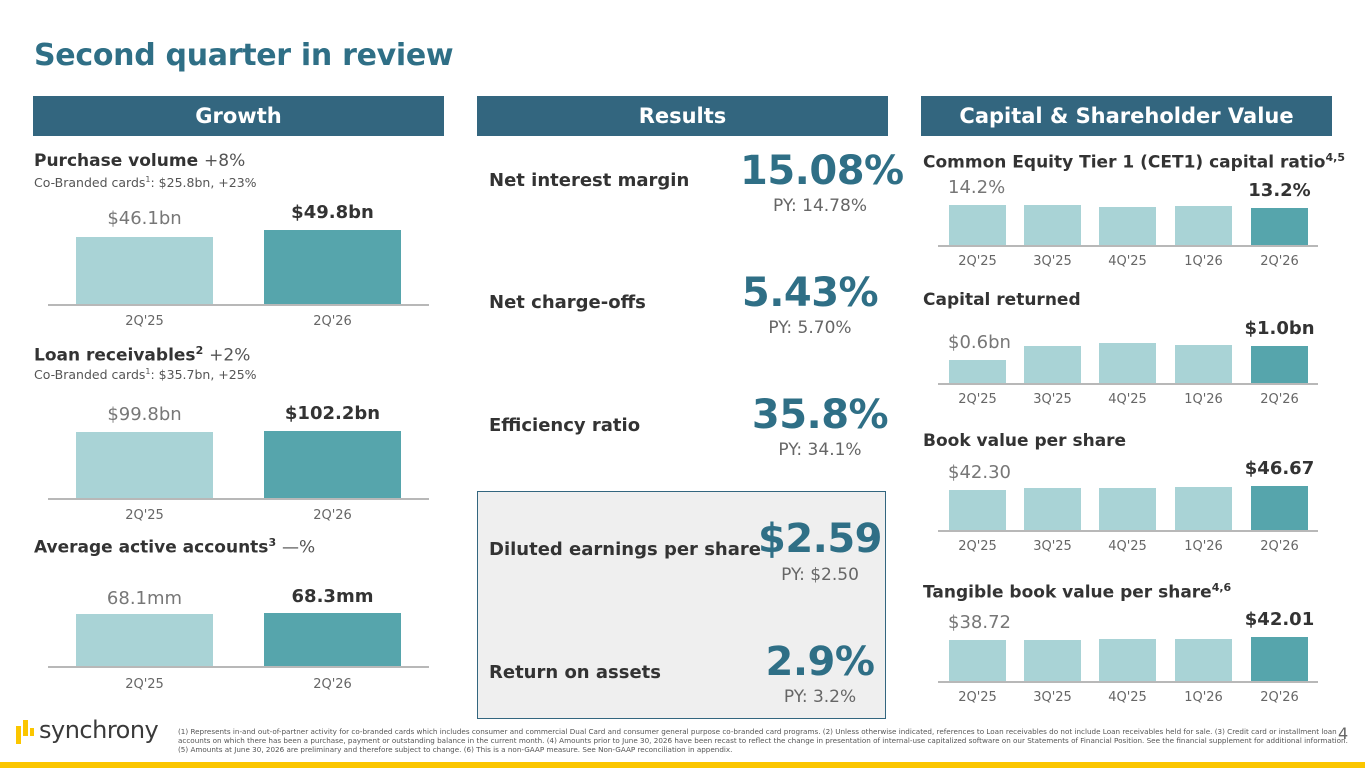 The image size is (1365, 768). I want to click on nco-value: 5.43%, so click(810, 293).